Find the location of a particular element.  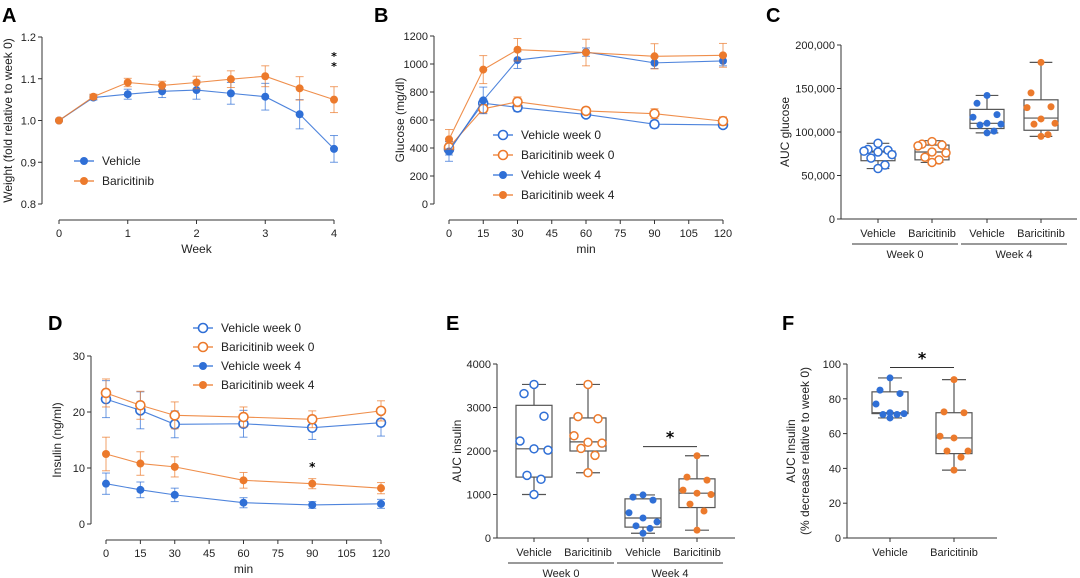

group-label: Week 0 is located at coordinates (560, 573).